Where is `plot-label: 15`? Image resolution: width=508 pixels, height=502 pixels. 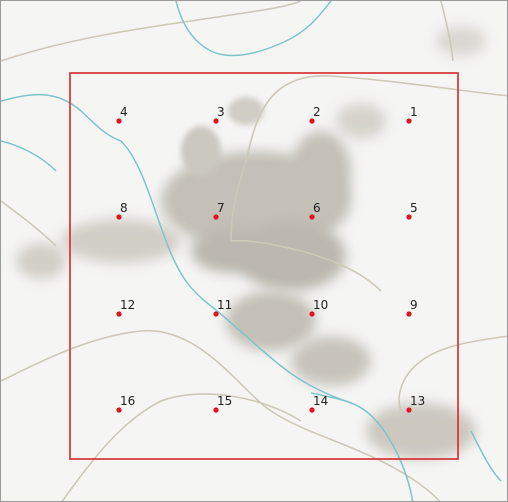 plot-label: 15 is located at coordinates (224, 401).